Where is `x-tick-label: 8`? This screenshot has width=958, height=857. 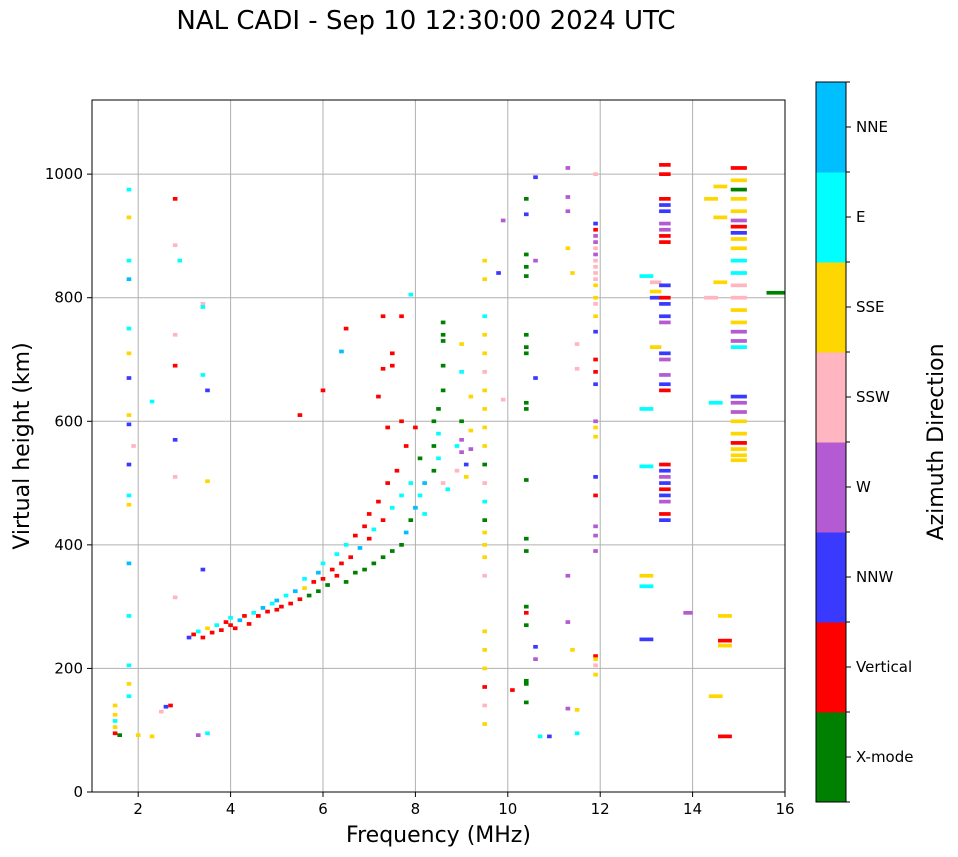
x-tick-label: 8 is located at coordinates (416, 809).